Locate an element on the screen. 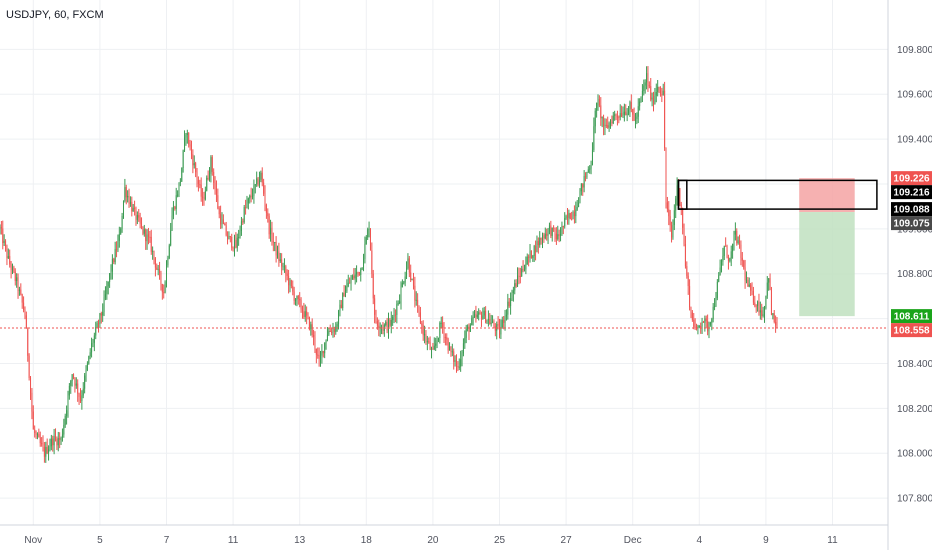 The width and height of the screenshot is (932, 555). position-zones is located at coordinates (827, 247).